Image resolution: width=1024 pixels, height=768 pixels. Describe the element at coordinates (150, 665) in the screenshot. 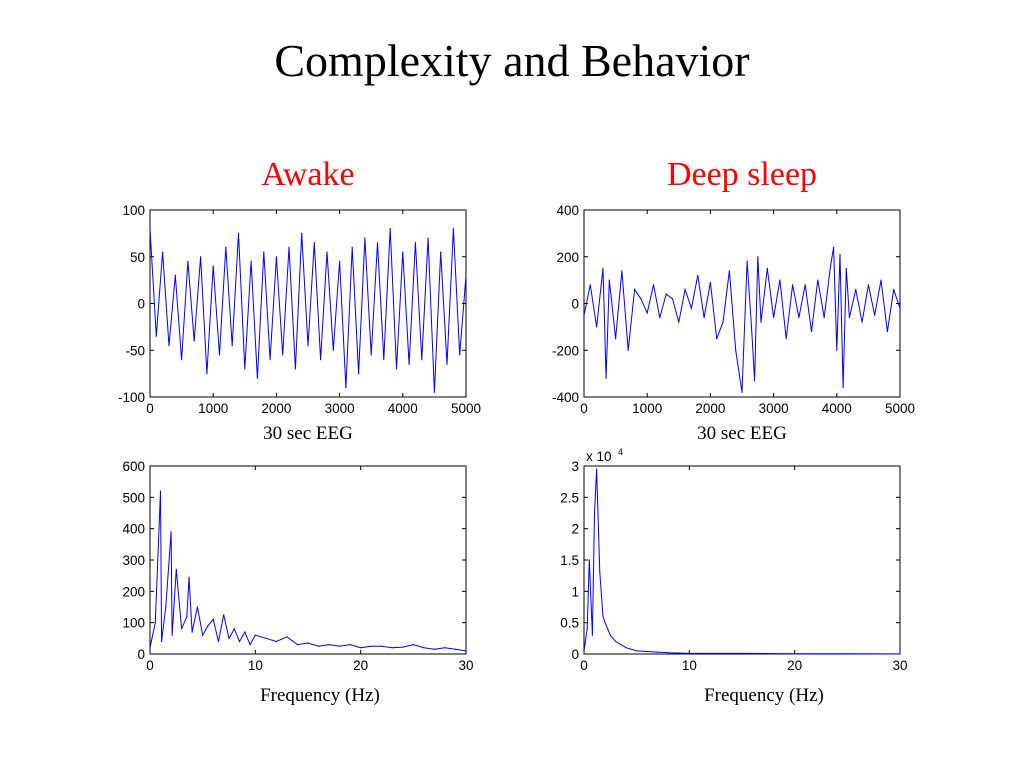

I see `awake-spectrum-x-tick-label: 0` at that location.